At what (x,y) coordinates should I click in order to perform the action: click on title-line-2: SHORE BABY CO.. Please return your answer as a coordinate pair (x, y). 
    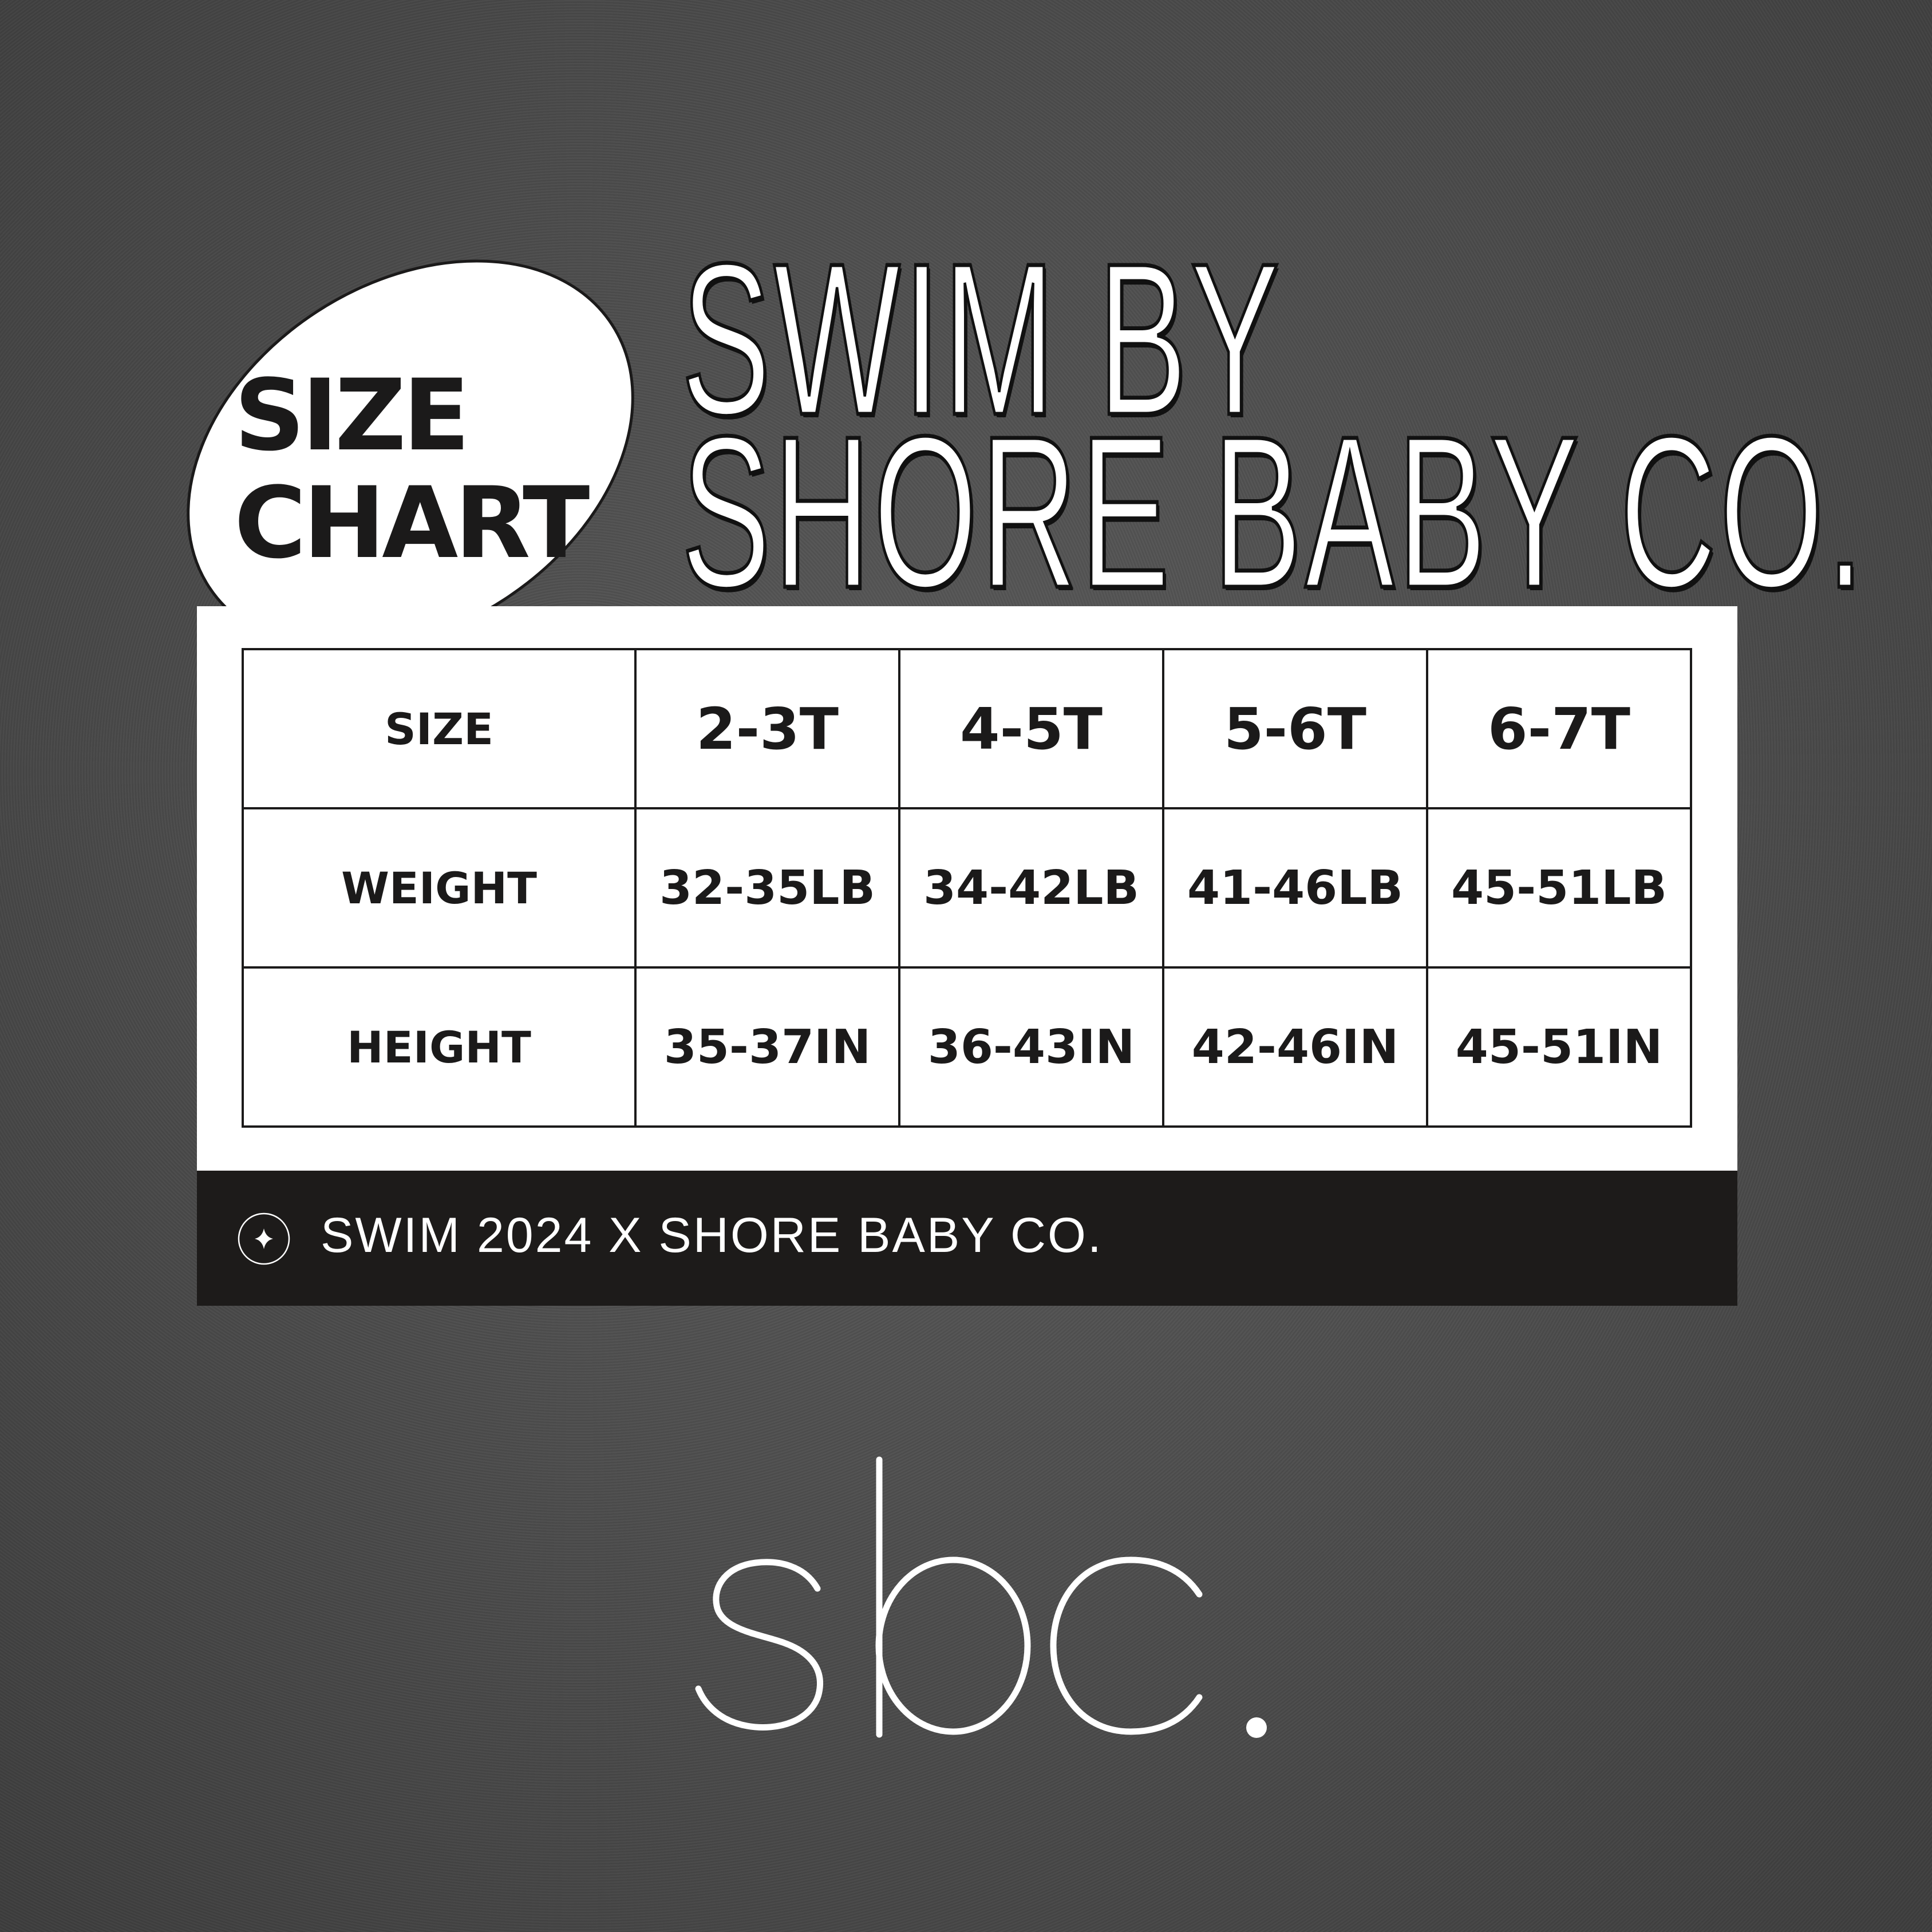
    Looking at the image, I should click on (1273, 512).